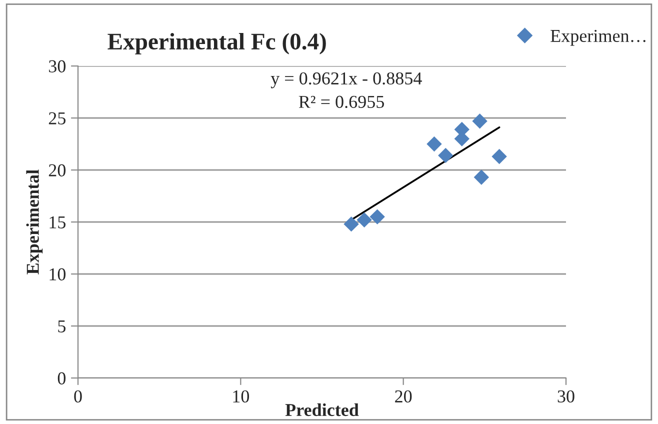 This screenshot has width=658, height=424. What do you see at coordinates (78, 396) in the screenshot?
I see `x-tick-label: 0` at bounding box center [78, 396].